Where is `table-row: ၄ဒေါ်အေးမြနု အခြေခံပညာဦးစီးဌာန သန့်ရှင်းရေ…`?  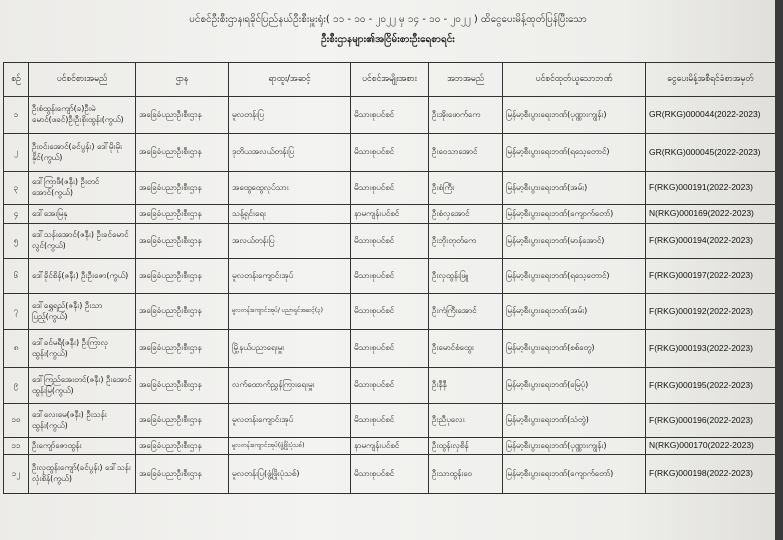 table-row: ၄ဒေါ်အေးမြနု အခြေခံပညာဦးစီးဌာန သန့်ရှင်းရေ… is located at coordinates (389, 214).